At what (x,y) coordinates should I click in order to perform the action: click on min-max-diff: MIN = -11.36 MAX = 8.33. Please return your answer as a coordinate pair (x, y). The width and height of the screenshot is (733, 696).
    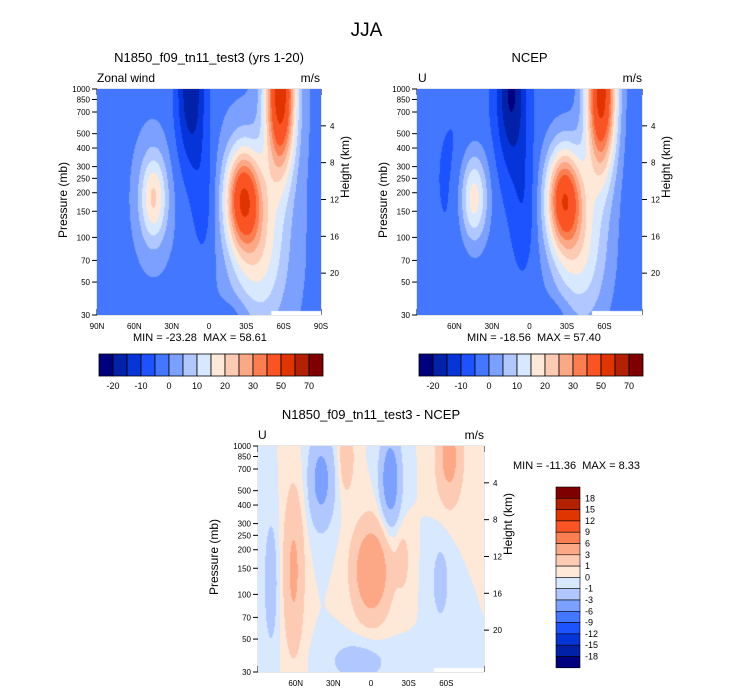
    Looking at the image, I should click on (576, 466).